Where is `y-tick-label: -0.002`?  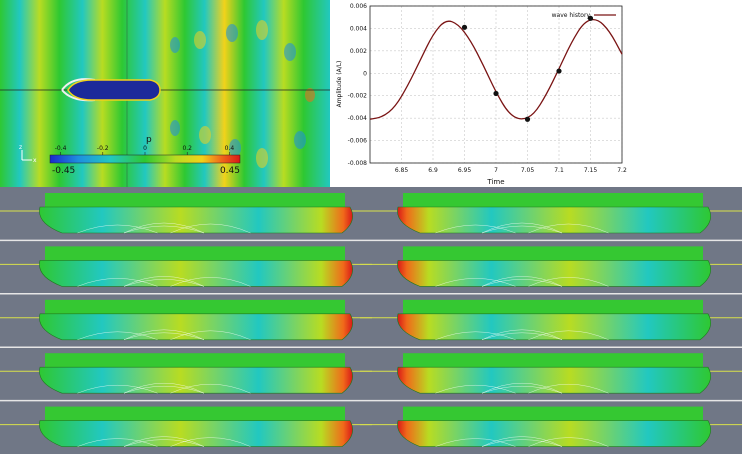
y-tick-label: -0.002 is located at coordinates (358, 96).